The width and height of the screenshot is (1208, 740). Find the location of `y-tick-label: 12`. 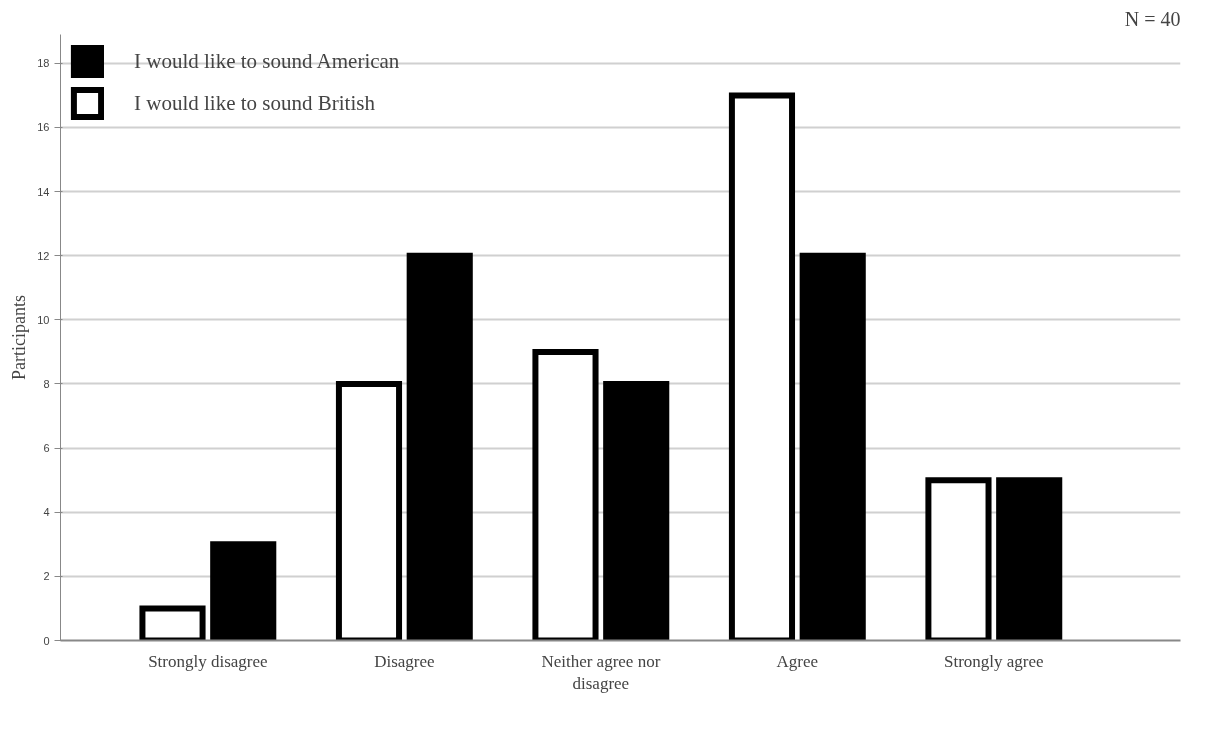

y-tick-label: 12 is located at coordinates (43, 255).